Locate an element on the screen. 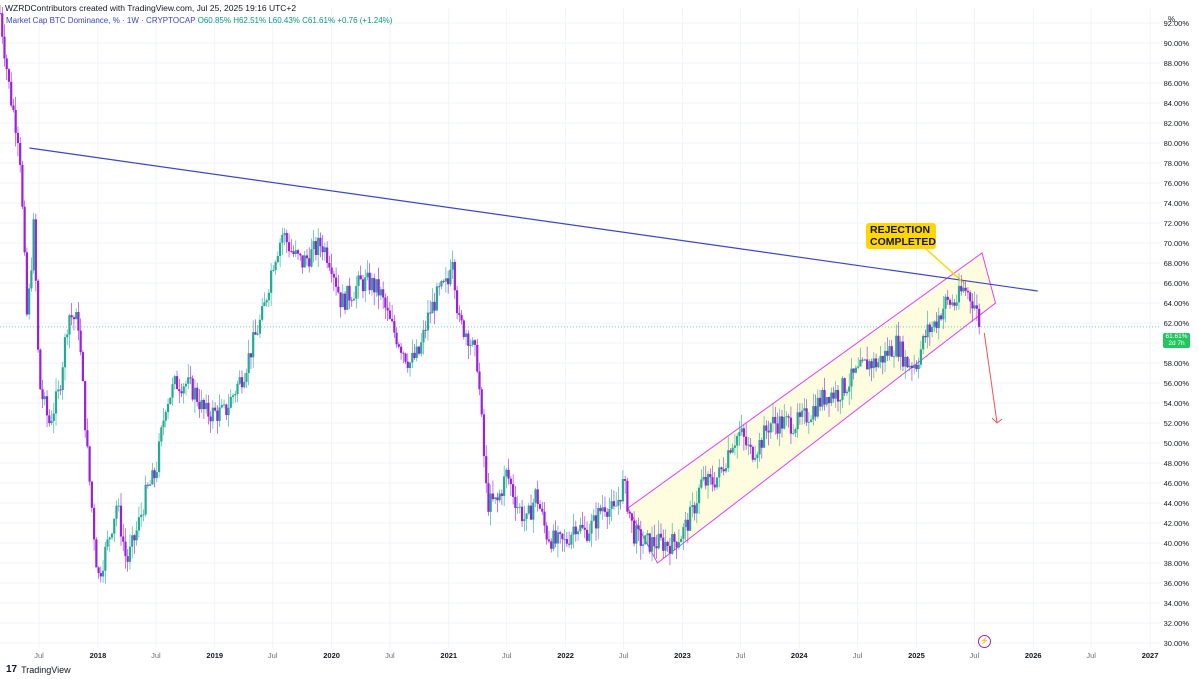 The image size is (1199, 679). tradingview-brand: 17 TradingView is located at coordinates (38, 669).